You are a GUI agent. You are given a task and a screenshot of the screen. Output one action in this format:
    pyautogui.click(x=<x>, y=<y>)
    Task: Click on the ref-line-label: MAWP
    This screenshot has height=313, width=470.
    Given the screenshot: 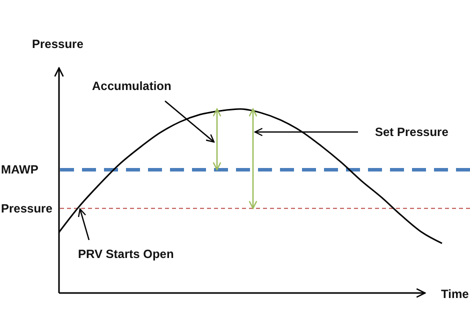 What is the action you would take?
    pyautogui.click(x=19, y=169)
    